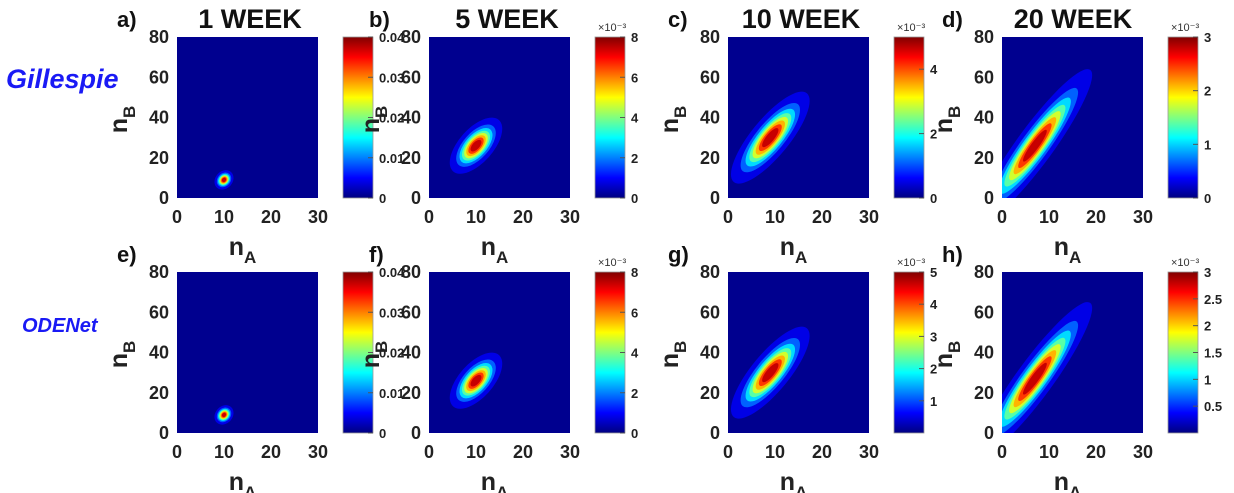 This screenshot has width=1234, height=493. Describe the element at coordinates (952, 254) in the screenshot. I see `panel-label: h)` at that location.